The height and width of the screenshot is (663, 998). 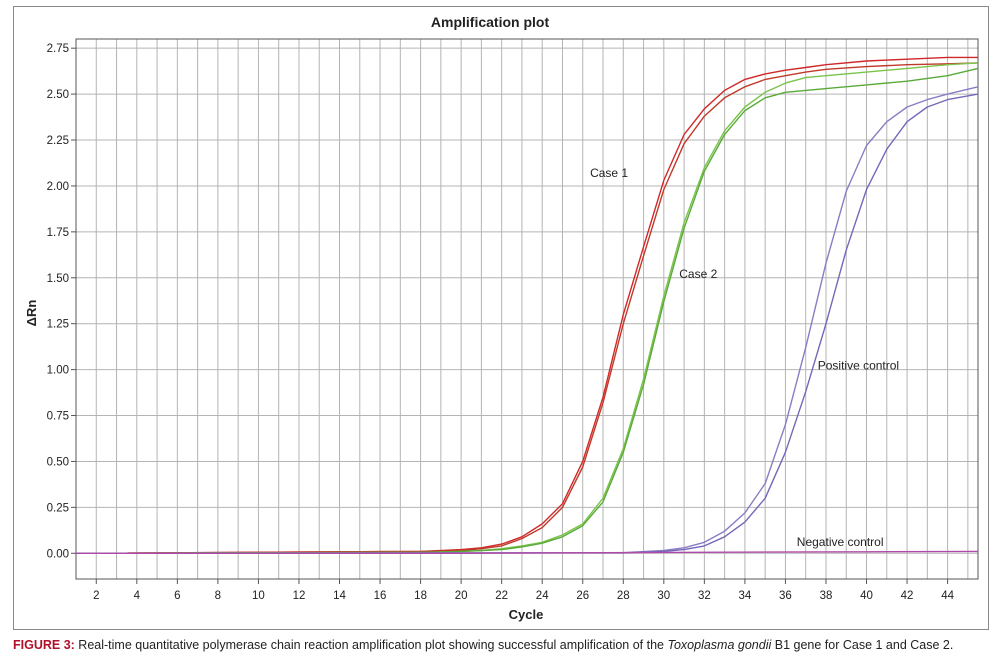 I want to click on y-tick-label: 1.50, so click(x=58, y=279).